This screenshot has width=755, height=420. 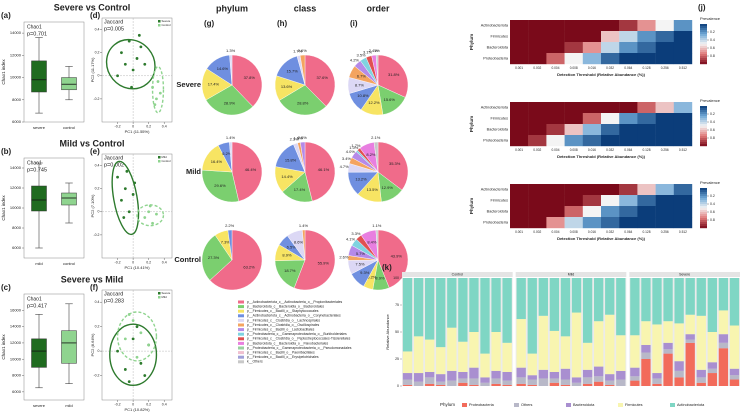 I want to click on panel-label: (c), so click(x=6, y=287).